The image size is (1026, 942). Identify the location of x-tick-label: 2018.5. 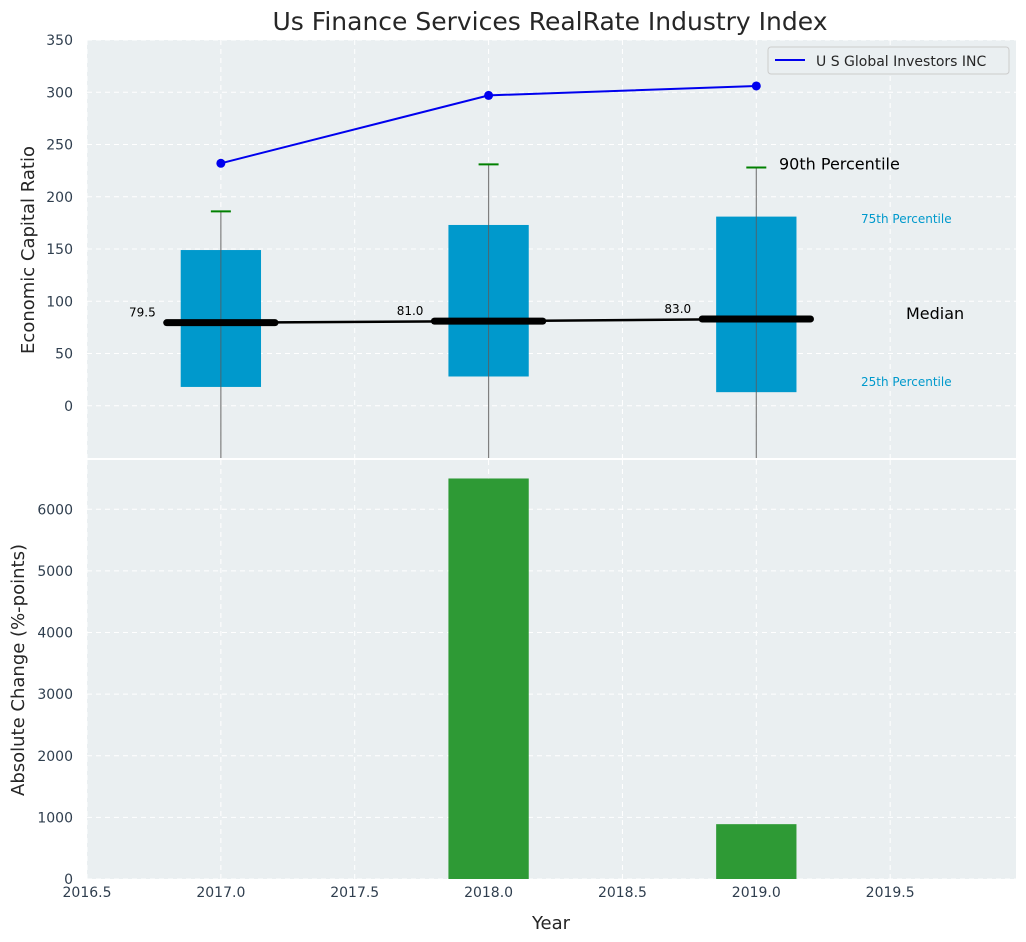
(622, 893).